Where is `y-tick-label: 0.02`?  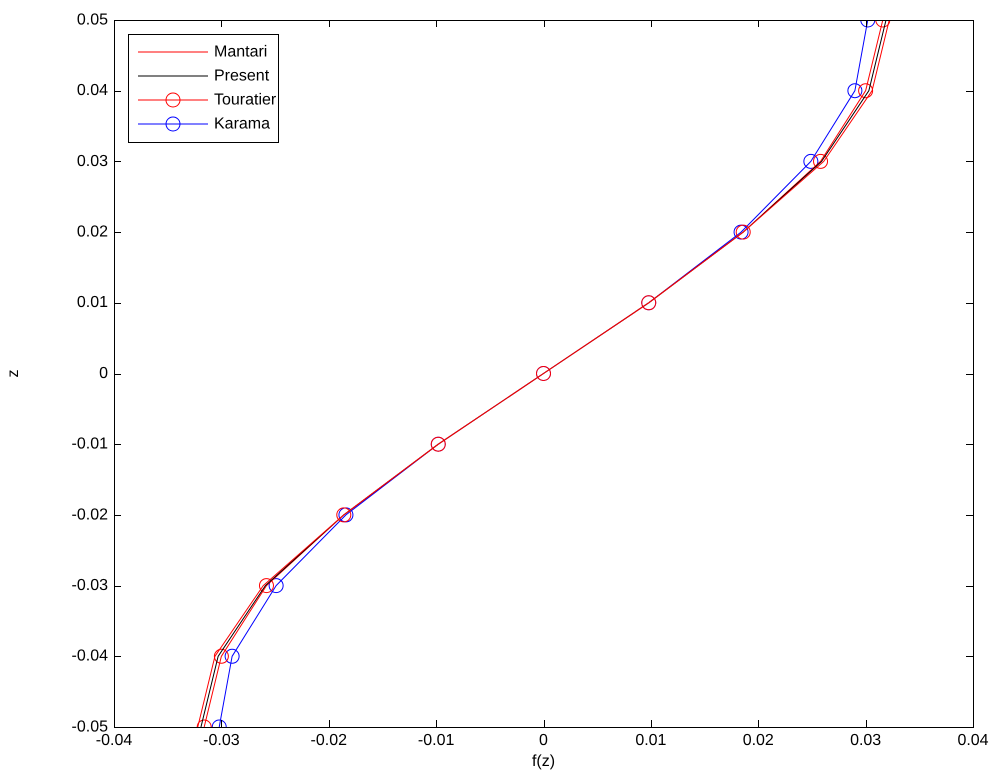
y-tick-label: 0.02 is located at coordinates (92, 232).